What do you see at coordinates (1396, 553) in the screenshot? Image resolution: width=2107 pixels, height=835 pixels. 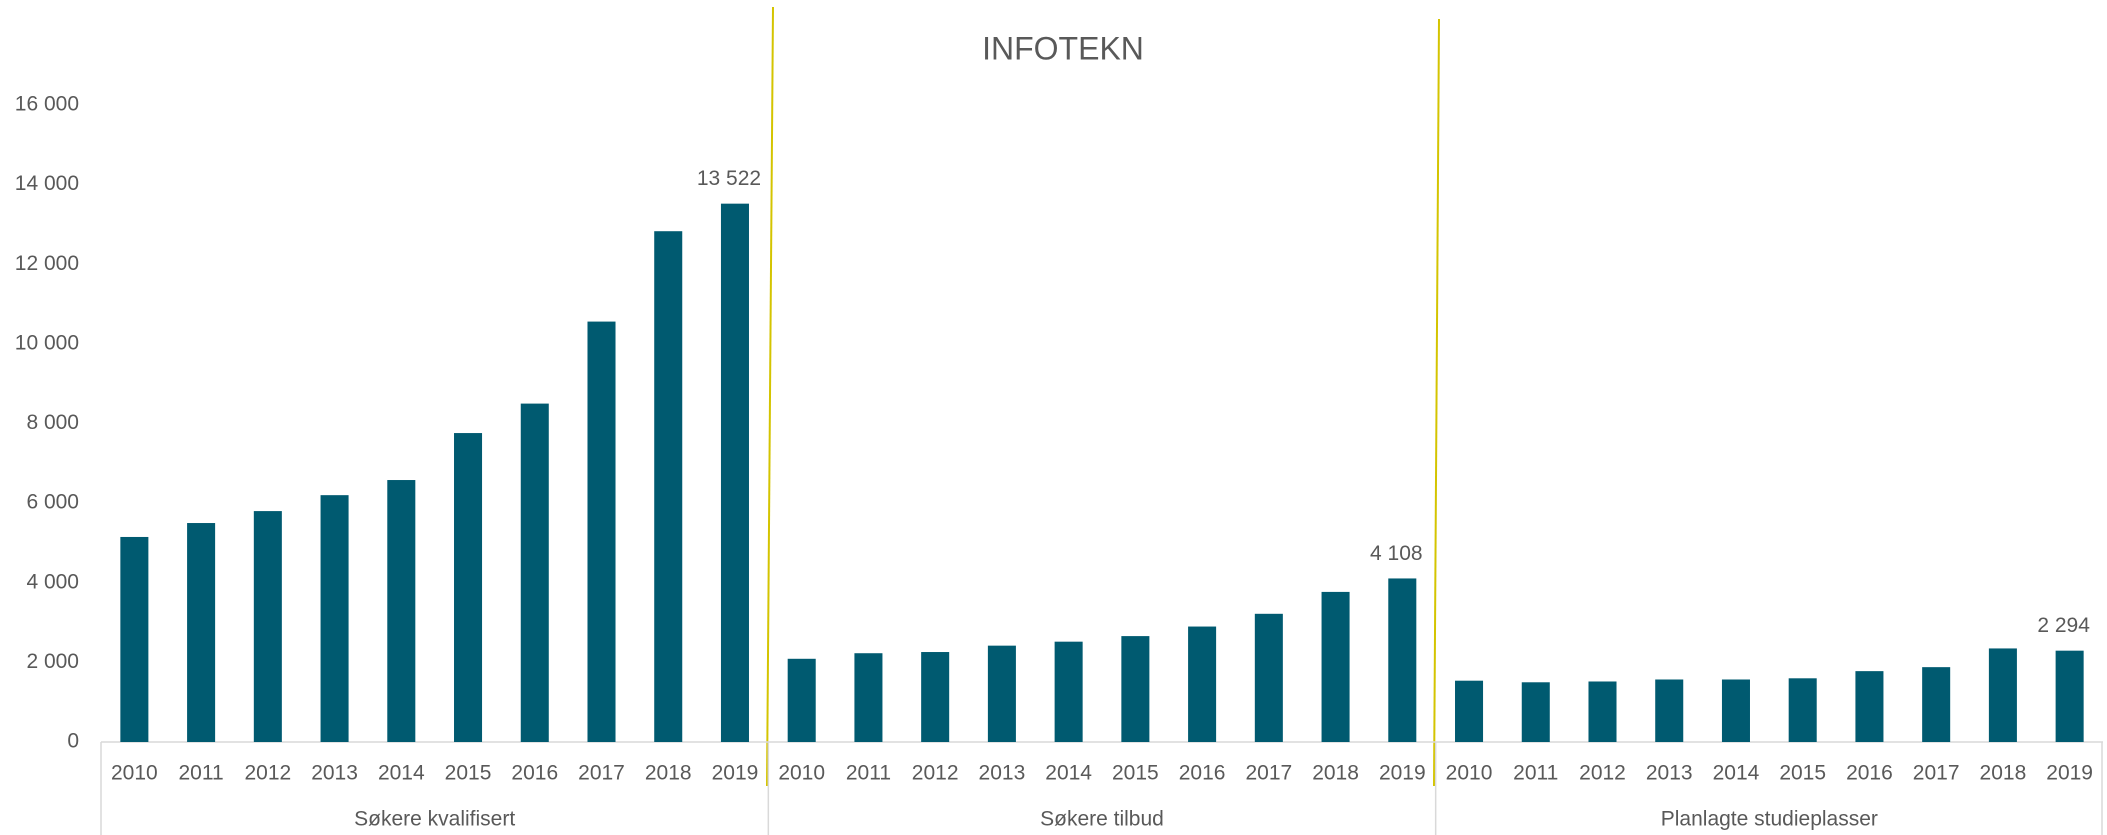 I see `data-label: 4 108` at bounding box center [1396, 553].